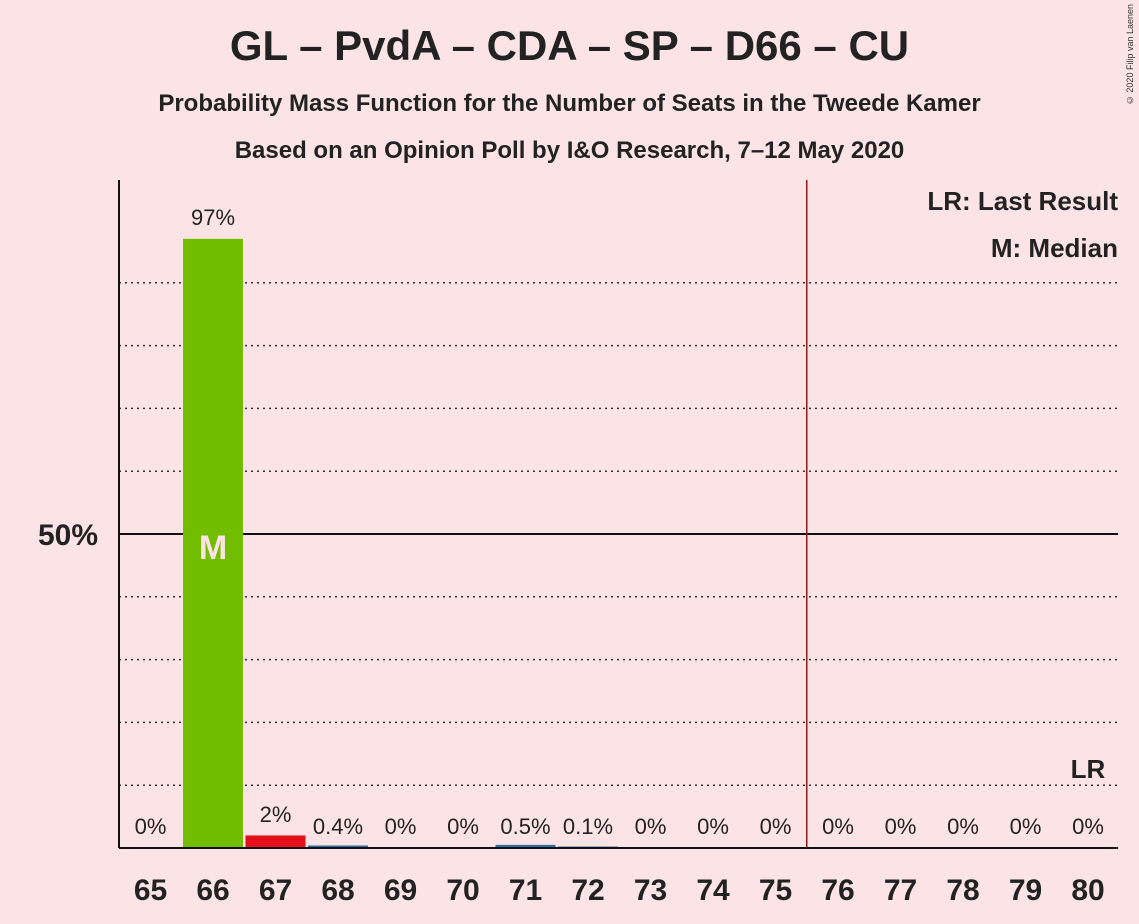 This screenshot has height=924, width=1139. I want to click on value-label-65: 0%, so click(151, 826).